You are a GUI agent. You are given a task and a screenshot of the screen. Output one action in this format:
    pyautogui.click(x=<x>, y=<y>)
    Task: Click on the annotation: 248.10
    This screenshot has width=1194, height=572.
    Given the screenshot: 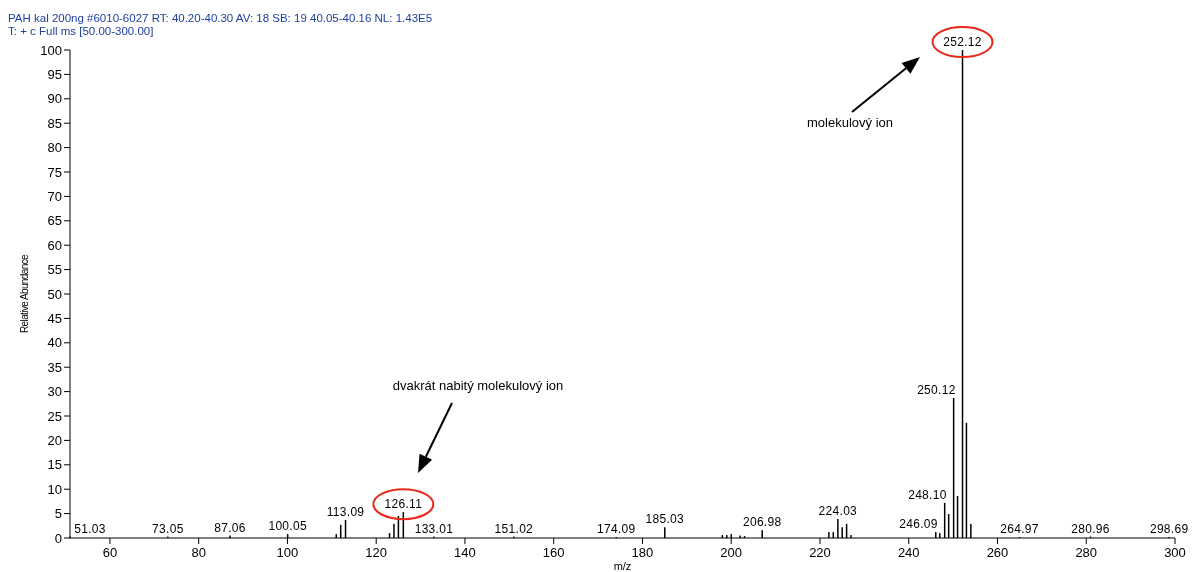 What is the action you would take?
    pyautogui.click(x=927, y=494)
    